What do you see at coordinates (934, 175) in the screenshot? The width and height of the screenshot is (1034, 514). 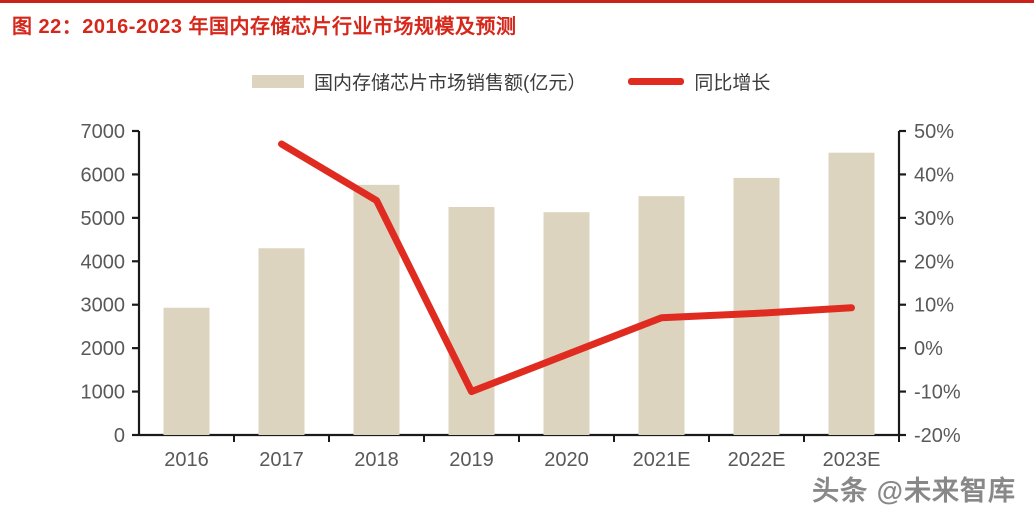 I see `y2-axis-tick-label: 40%` at bounding box center [934, 175].